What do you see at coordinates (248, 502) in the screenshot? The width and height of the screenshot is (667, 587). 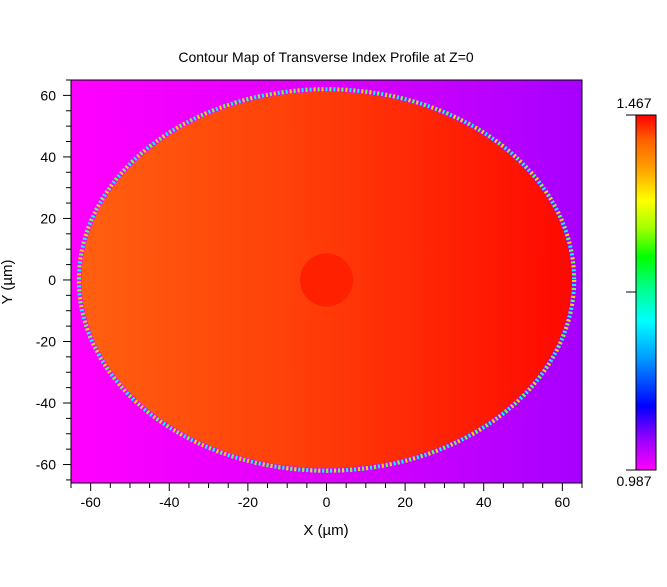 I see `x-tick-label: -20` at bounding box center [248, 502].